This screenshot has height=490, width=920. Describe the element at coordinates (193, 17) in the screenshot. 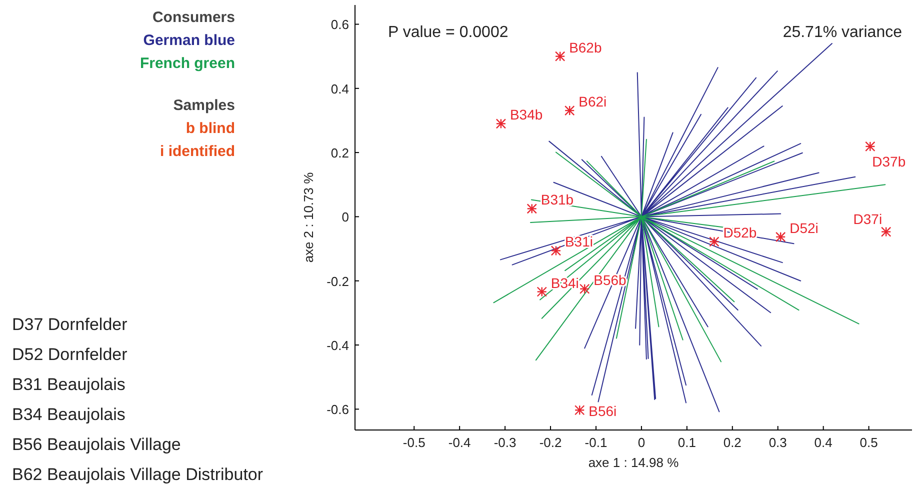

I see `legend-title: Consumers` at that location.